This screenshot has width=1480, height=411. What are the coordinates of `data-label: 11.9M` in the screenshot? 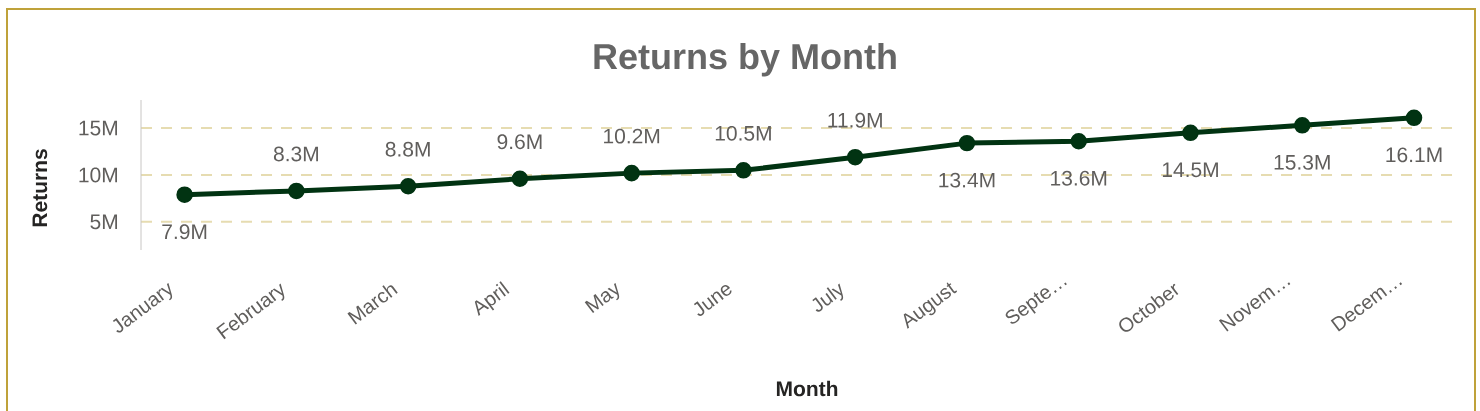 It's located at (855, 120).